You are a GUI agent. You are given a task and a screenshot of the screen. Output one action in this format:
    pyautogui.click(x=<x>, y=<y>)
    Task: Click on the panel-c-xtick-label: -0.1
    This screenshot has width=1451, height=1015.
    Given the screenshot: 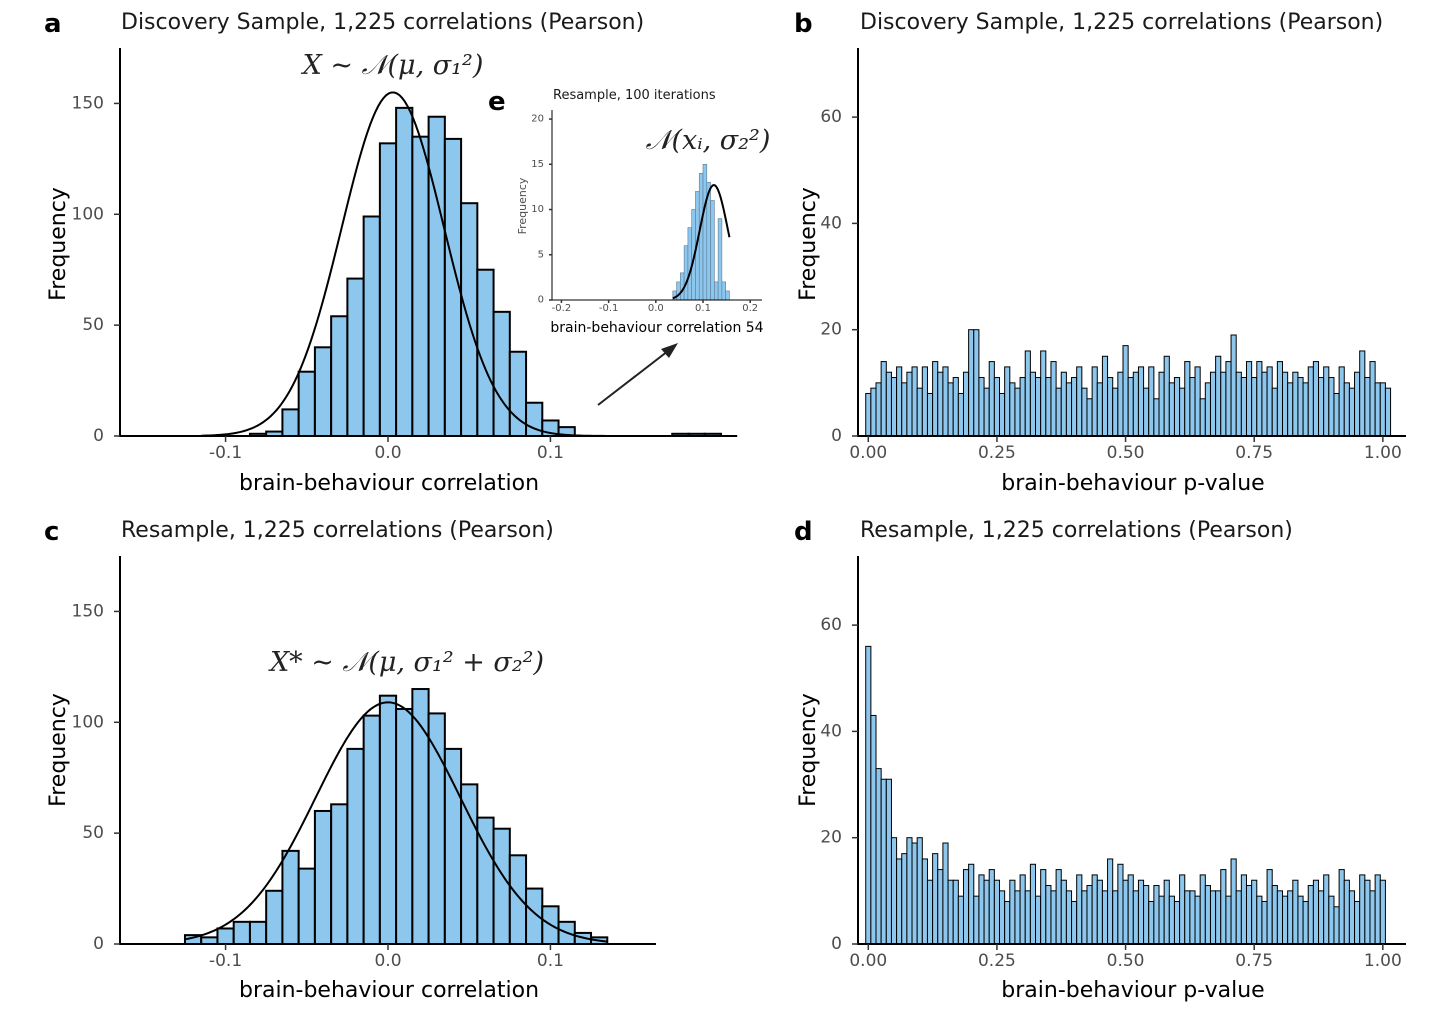 What is the action you would take?
    pyautogui.click(x=225, y=961)
    